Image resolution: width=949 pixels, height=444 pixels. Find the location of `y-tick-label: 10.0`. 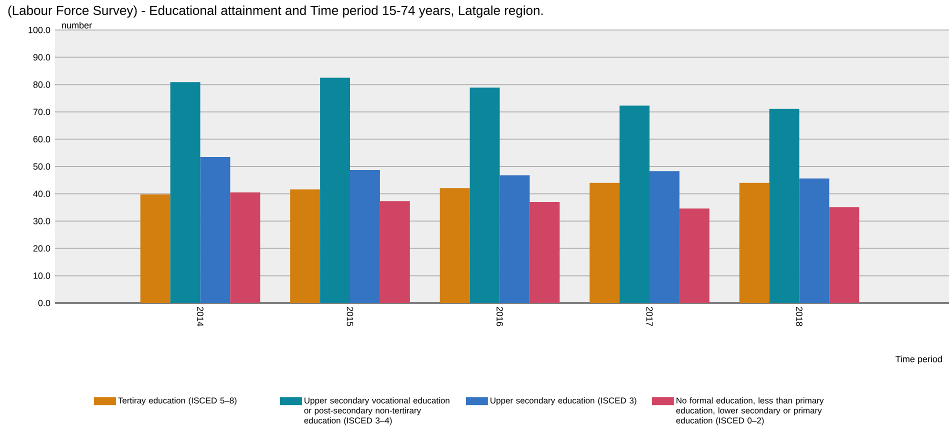

y-tick-label: 10.0 is located at coordinates (42, 275).